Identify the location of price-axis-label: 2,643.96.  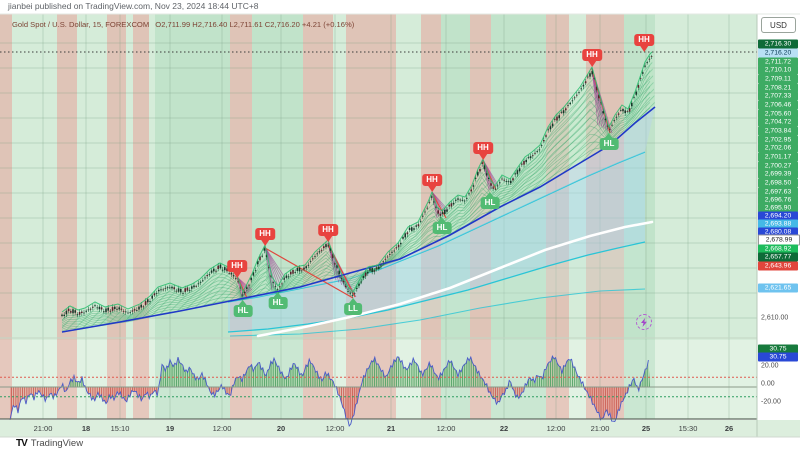
(778, 266).